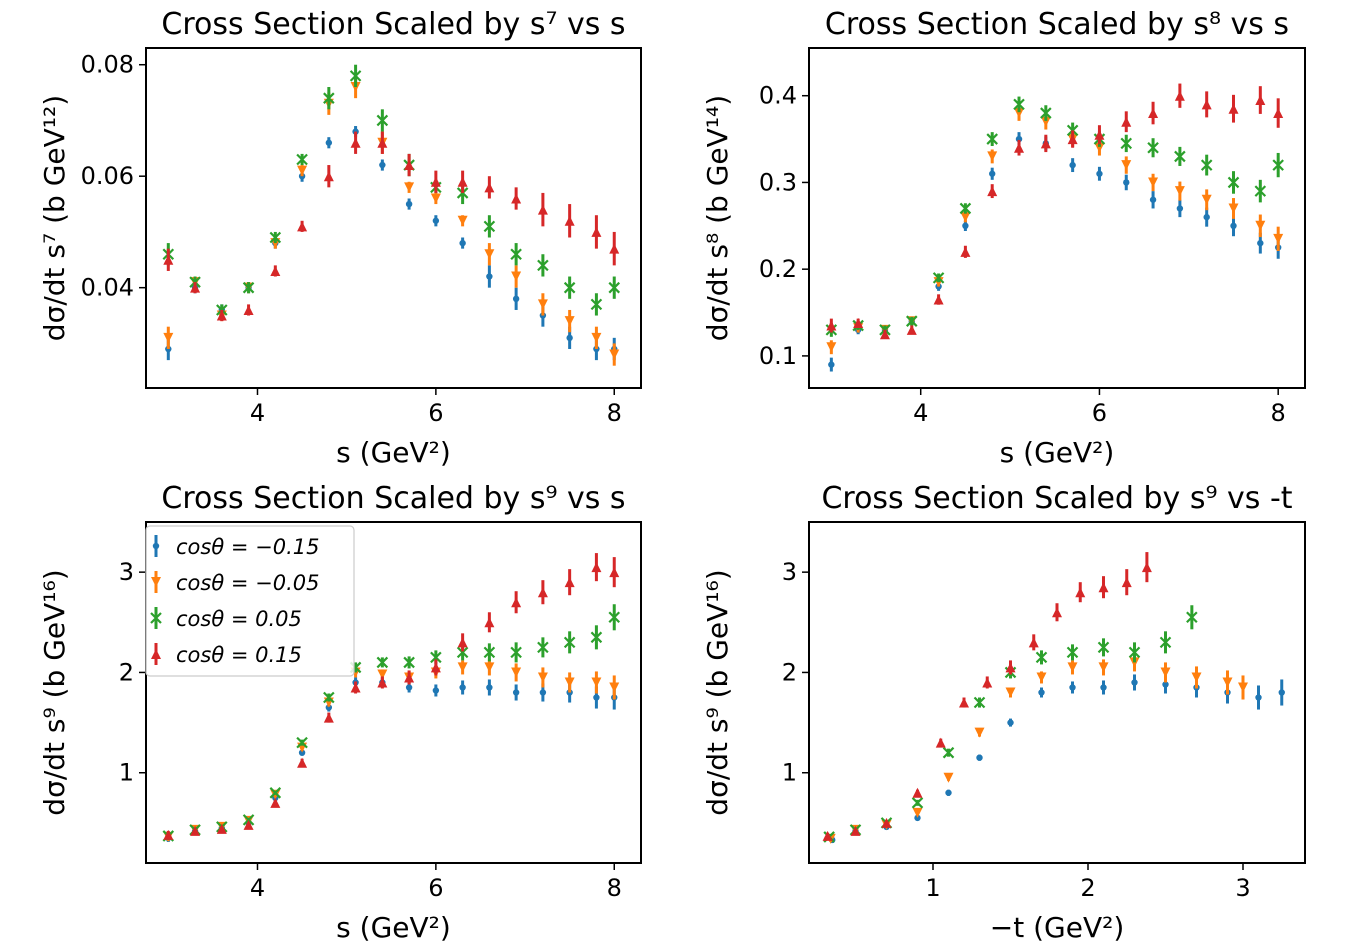 This screenshot has width=1360, height=941. I want to click on x-axis-label: s (GeV²), so click(393, 452).